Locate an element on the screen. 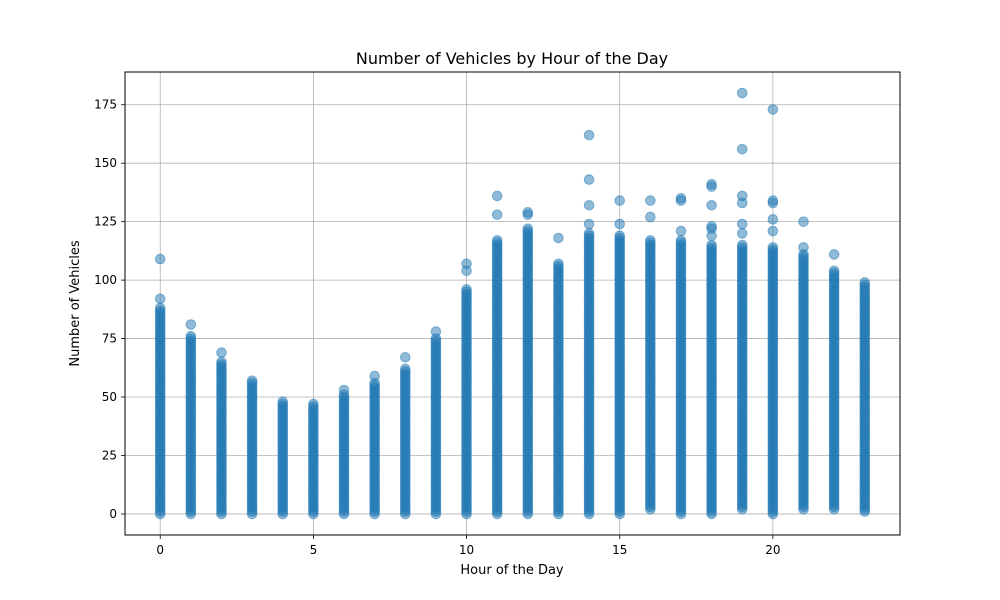 The width and height of the screenshot is (1000, 600). y-tick-label: 50 is located at coordinates (109, 397).